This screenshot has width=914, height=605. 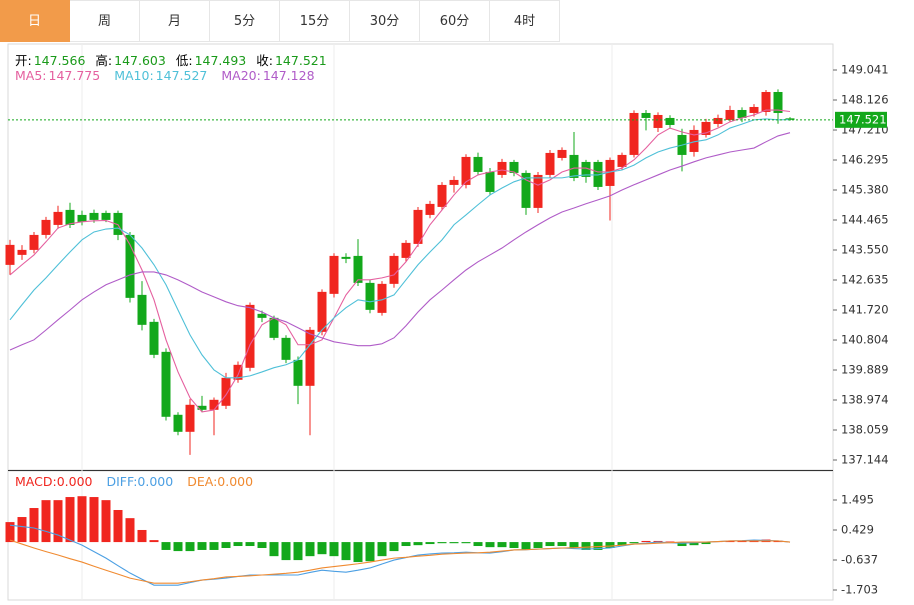 I want to click on period-tab: 60分, so click(x=455, y=21).